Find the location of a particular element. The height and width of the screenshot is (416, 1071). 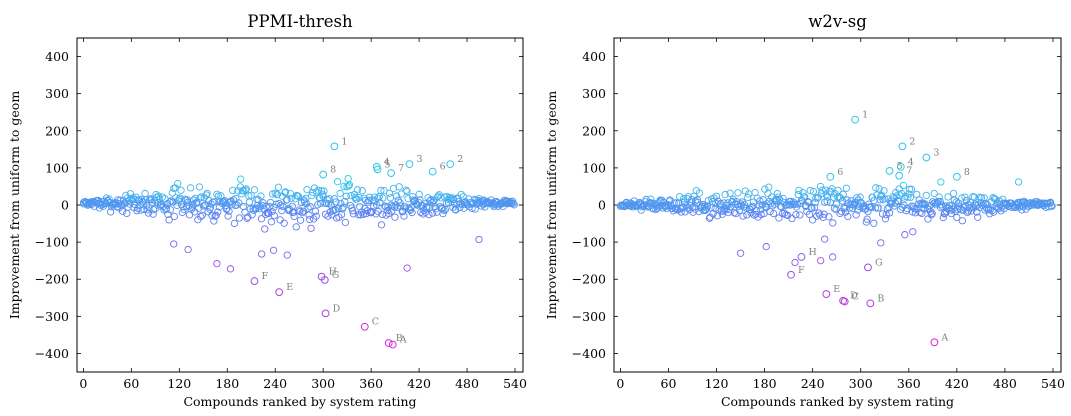

x-tick-label: 480 is located at coordinates (1005, 383).